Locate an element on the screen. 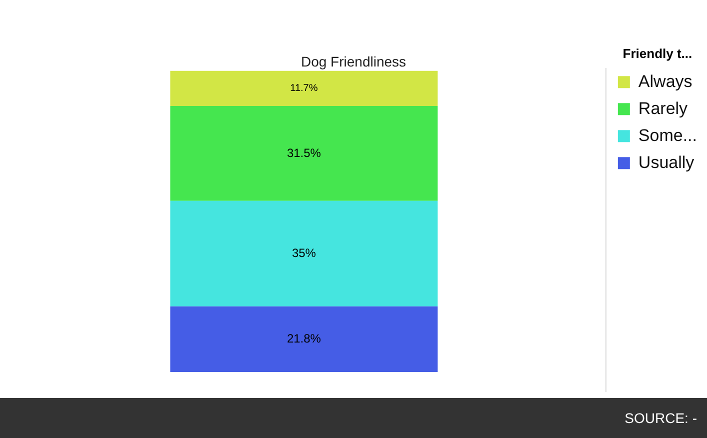 This screenshot has width=707, height=438. legend-label: Usually is located at coordinates (666, 162).